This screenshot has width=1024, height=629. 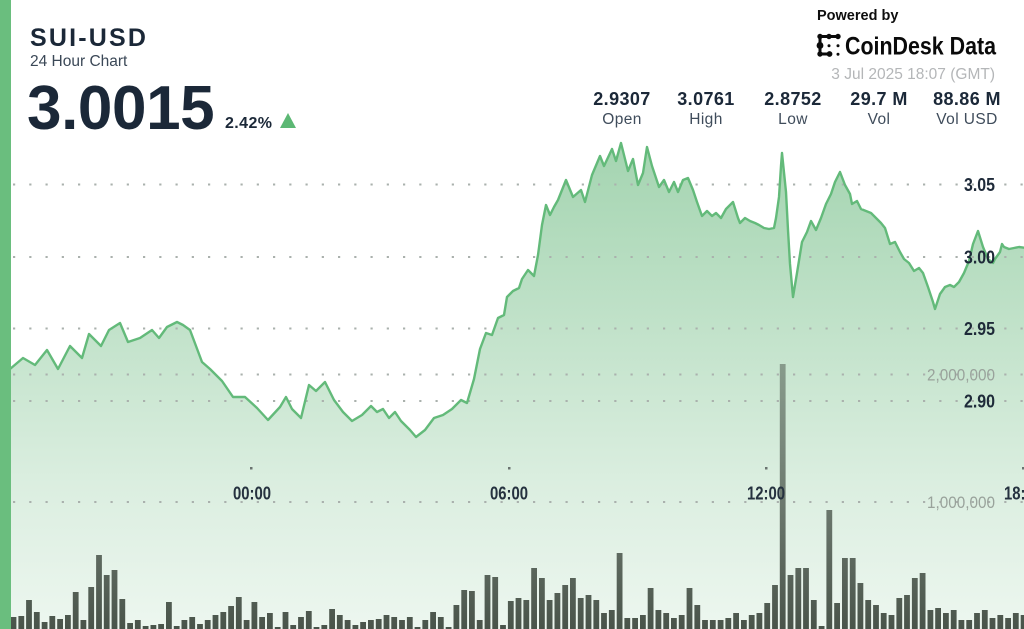 What do you see at coordinates (979, 329) in the screenshot?
I see `svg-text: 2.95` at bounding box center [979, 329].